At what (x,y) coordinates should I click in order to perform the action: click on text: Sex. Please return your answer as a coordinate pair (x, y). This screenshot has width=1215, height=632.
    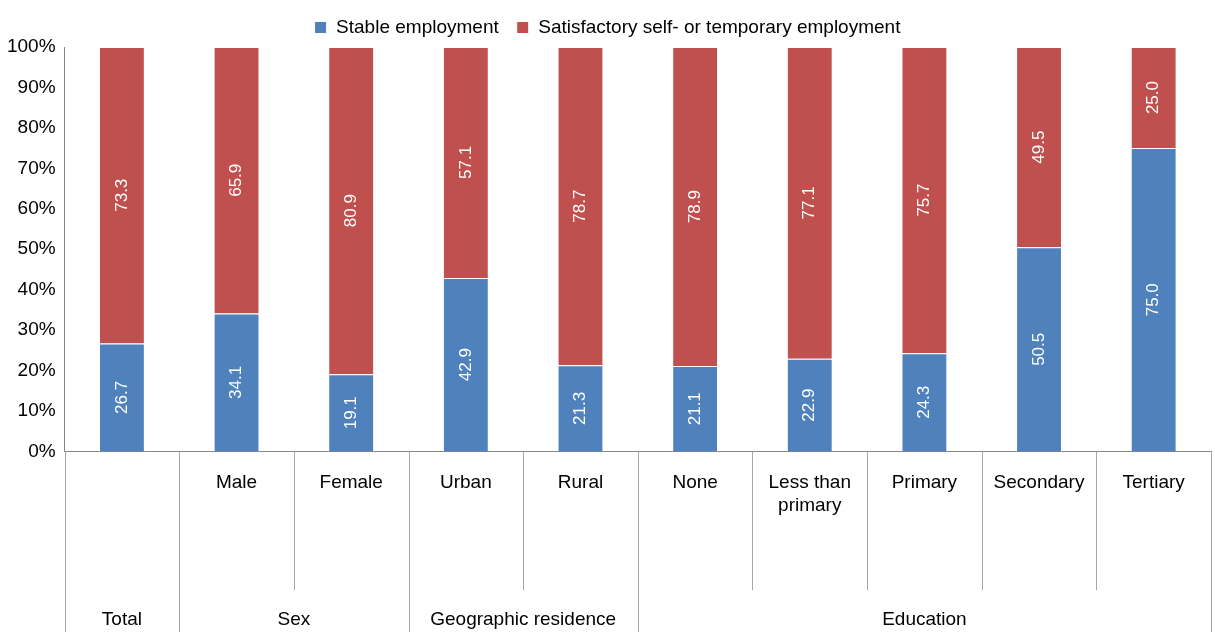
    Looking at the image, I should click on (294, 619).